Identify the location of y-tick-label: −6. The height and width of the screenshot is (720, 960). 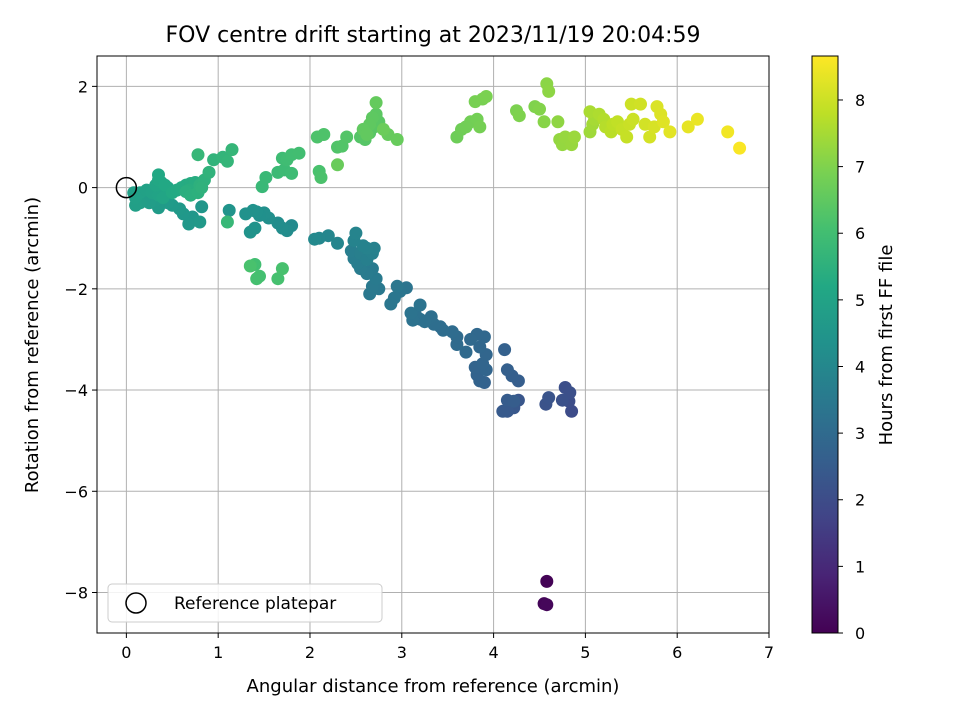
(76, 491).